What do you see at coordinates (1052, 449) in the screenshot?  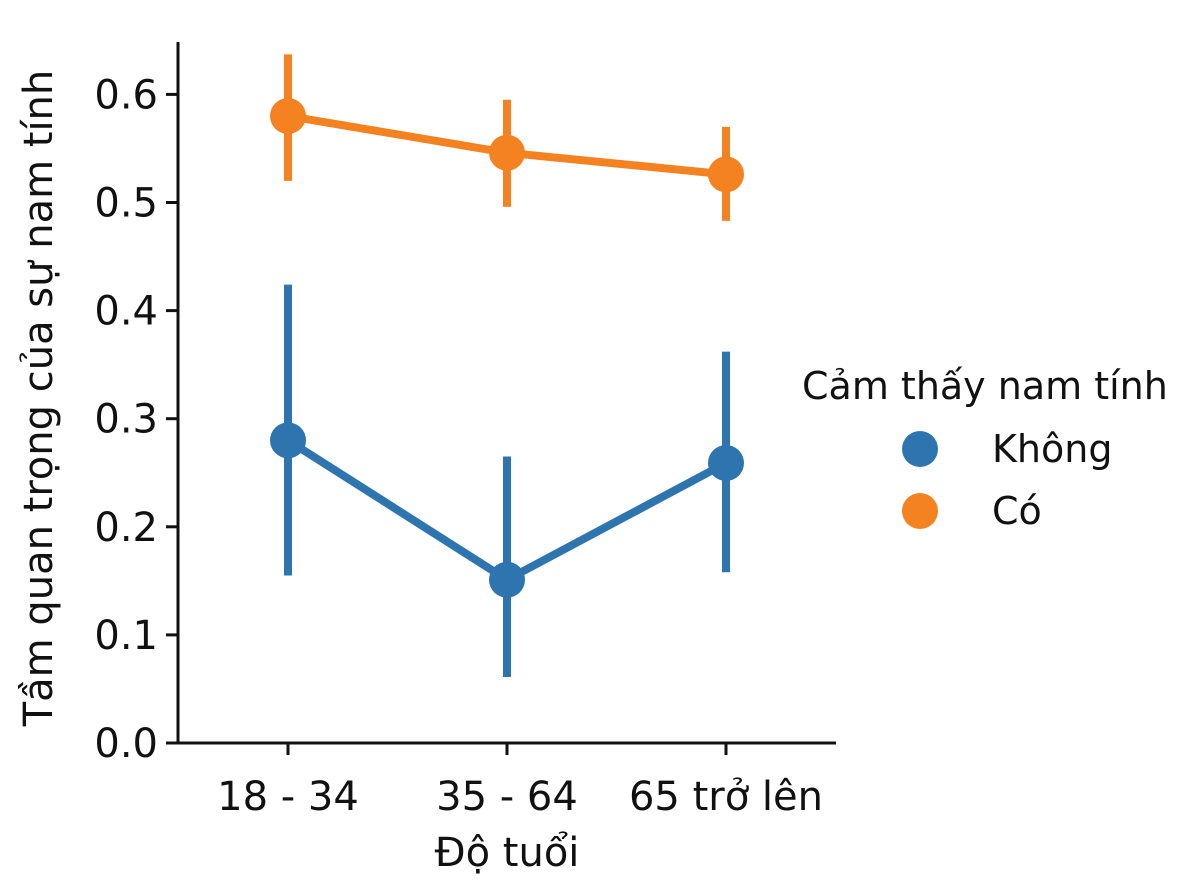 I see `legend-label: Không` at bounding box center [1052, 449].